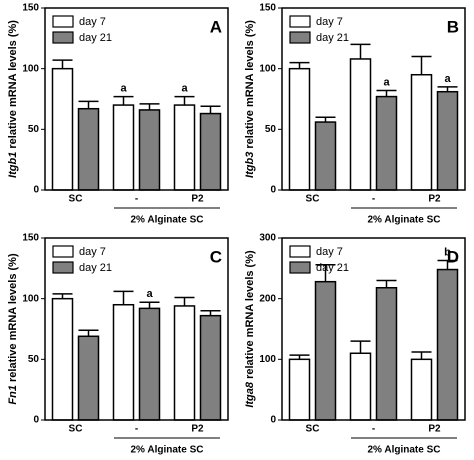 This screenshot has width=474, height=460. Describe the element at coordinates (13, 395) in the screenshot. I see `y-axis-label-gene: Fn1` at that location.